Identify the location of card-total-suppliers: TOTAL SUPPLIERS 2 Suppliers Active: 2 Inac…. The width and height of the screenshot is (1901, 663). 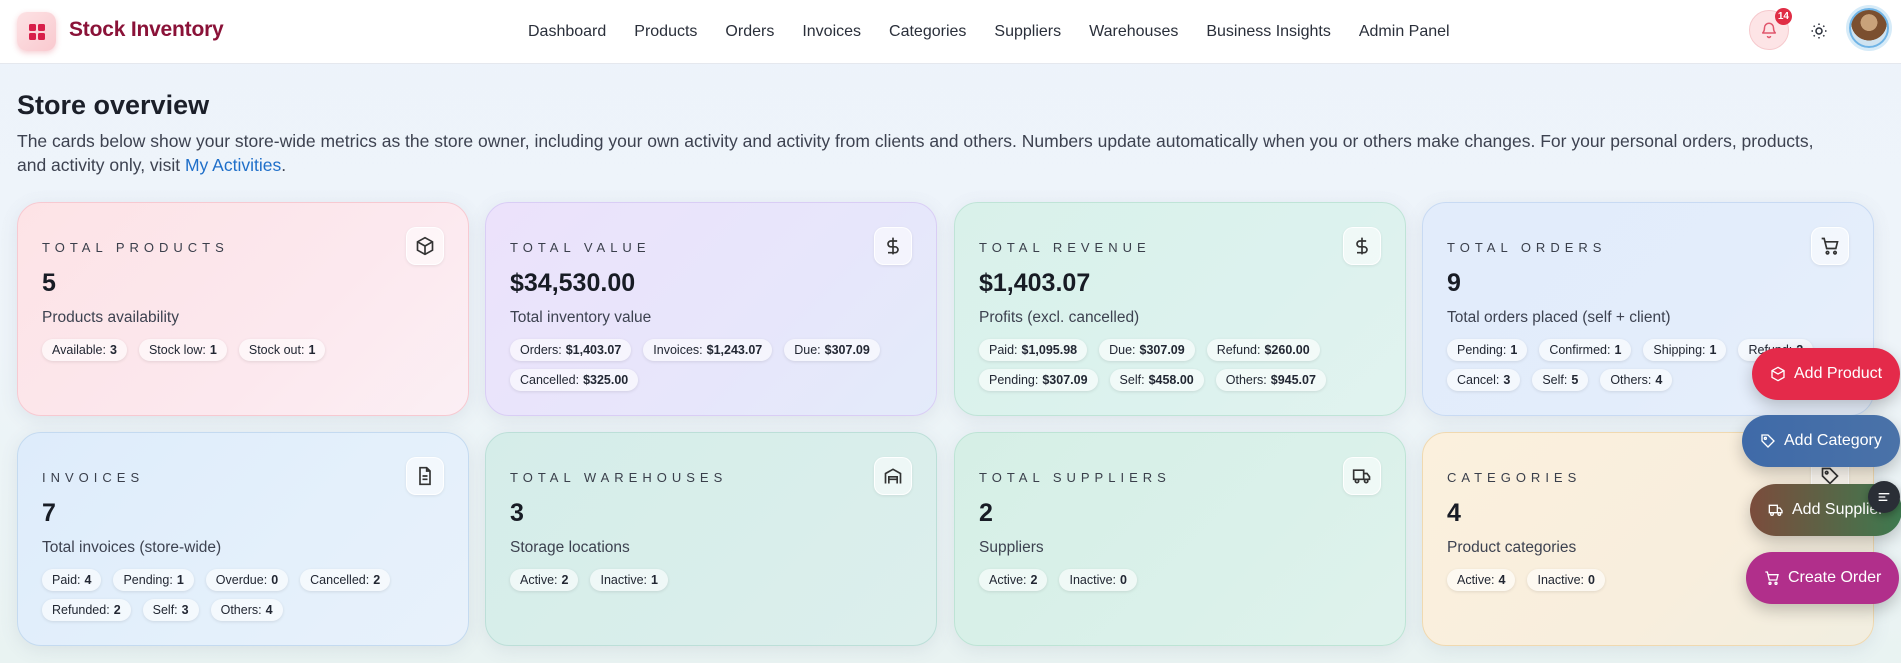
(1180, 539).